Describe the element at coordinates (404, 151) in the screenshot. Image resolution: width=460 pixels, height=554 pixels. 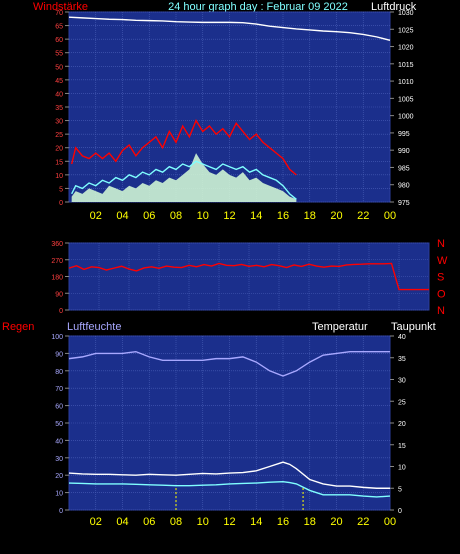
I see `right-tick-label: 990` at that location.